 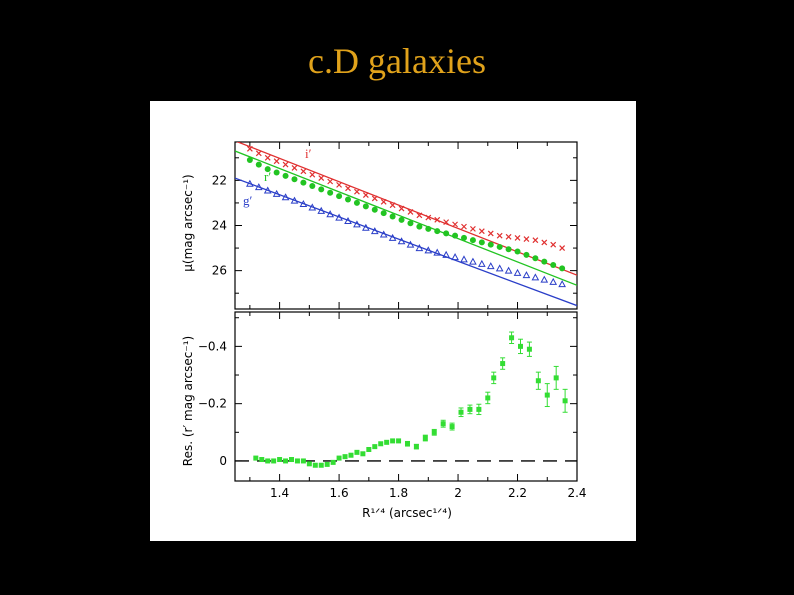 I want to click on y-tick-label: −0.4, so click(x=212, y=346).